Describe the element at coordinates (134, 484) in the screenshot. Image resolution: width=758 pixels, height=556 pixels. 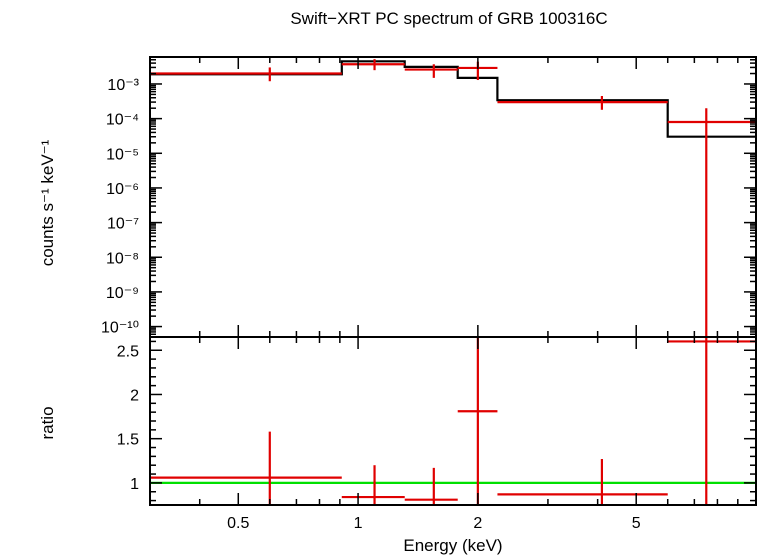
I see `ratio-y-tick-label: 1` at that location.